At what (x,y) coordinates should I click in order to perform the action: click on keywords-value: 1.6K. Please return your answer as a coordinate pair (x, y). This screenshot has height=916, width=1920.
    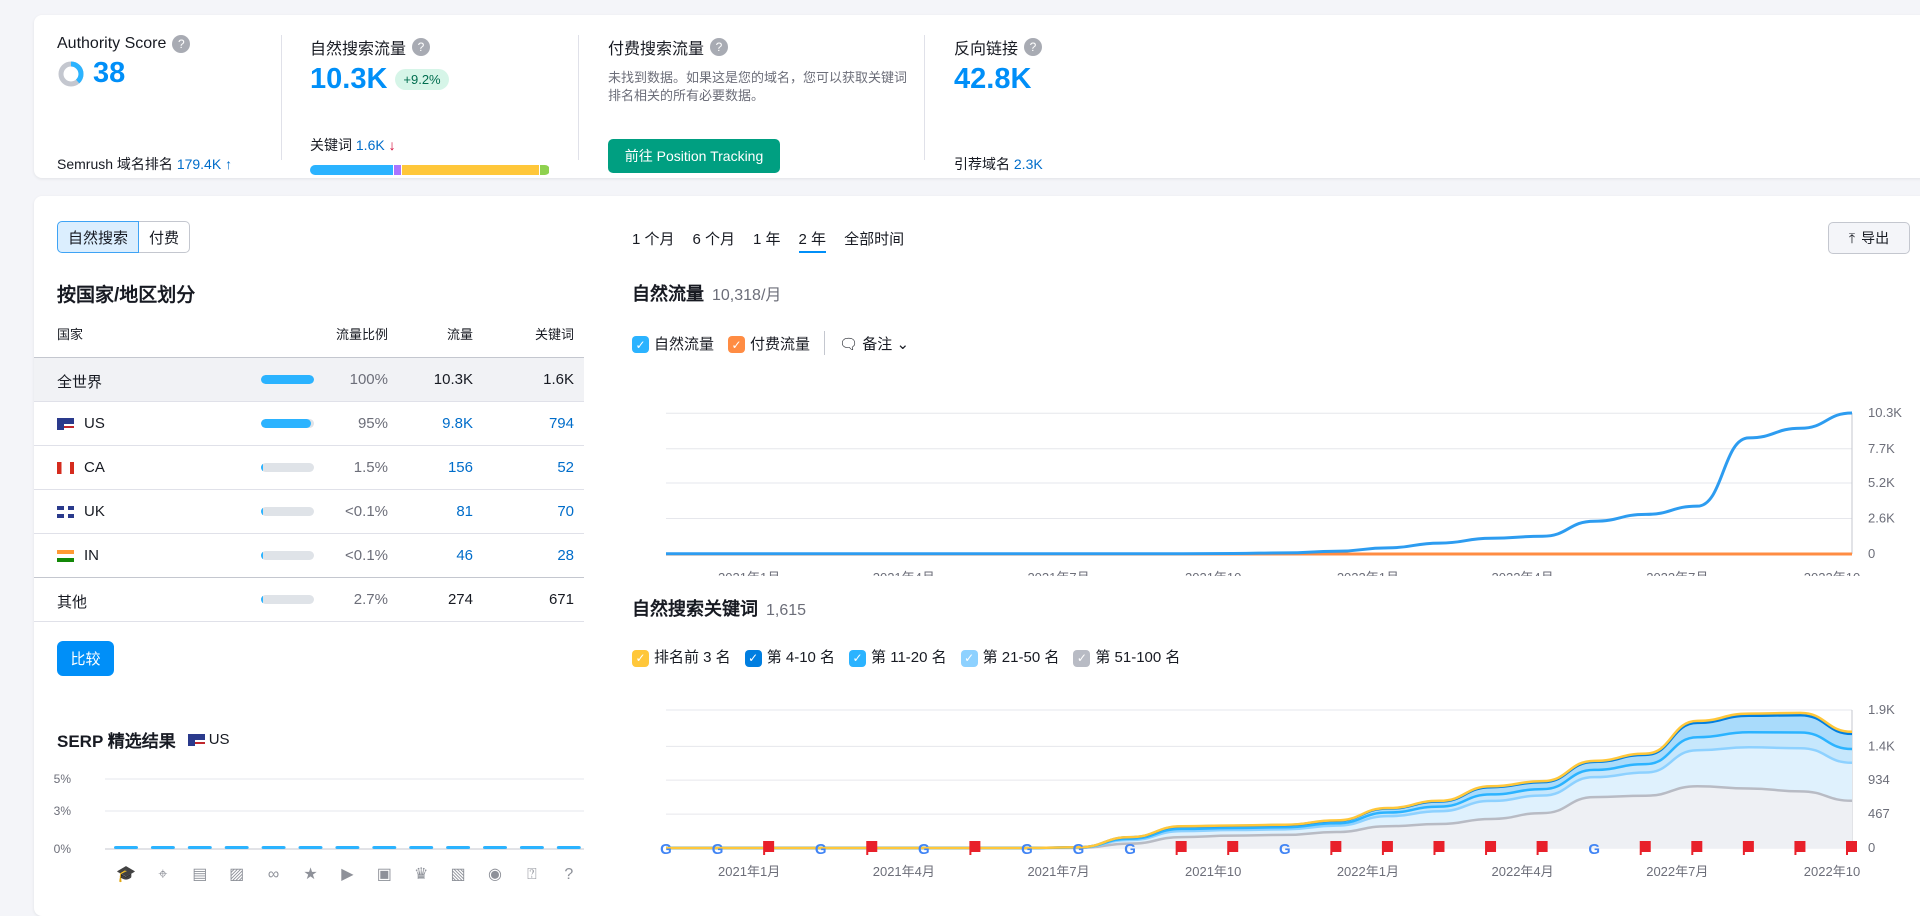
    Looking at the image, I should click on (370, 145).